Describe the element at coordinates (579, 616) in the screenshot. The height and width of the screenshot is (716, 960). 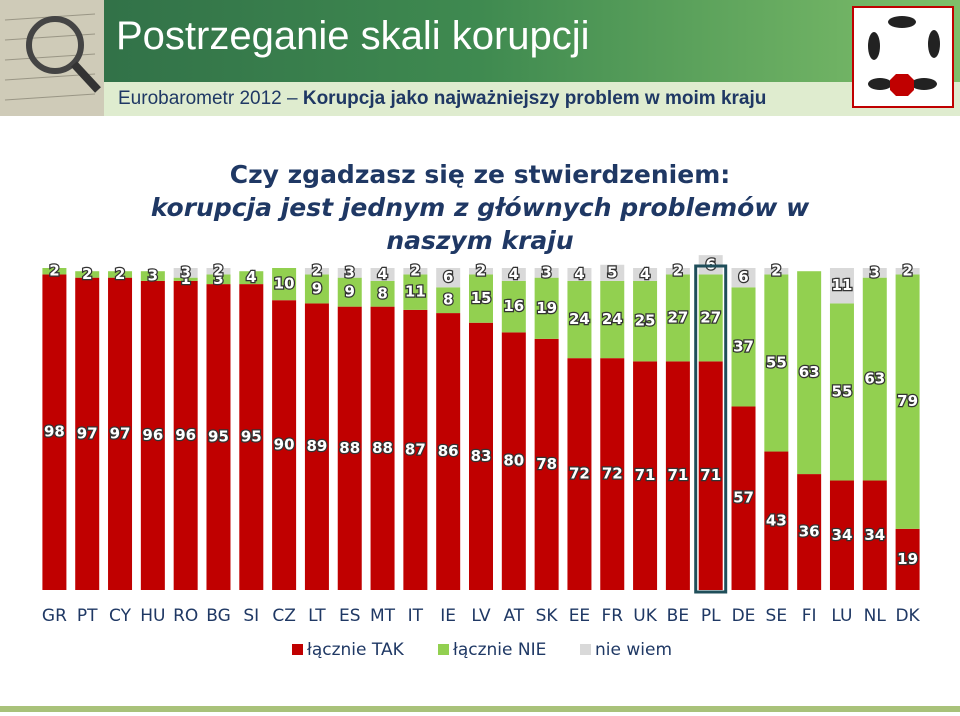
I see `x-tick-label: EE` at that location.